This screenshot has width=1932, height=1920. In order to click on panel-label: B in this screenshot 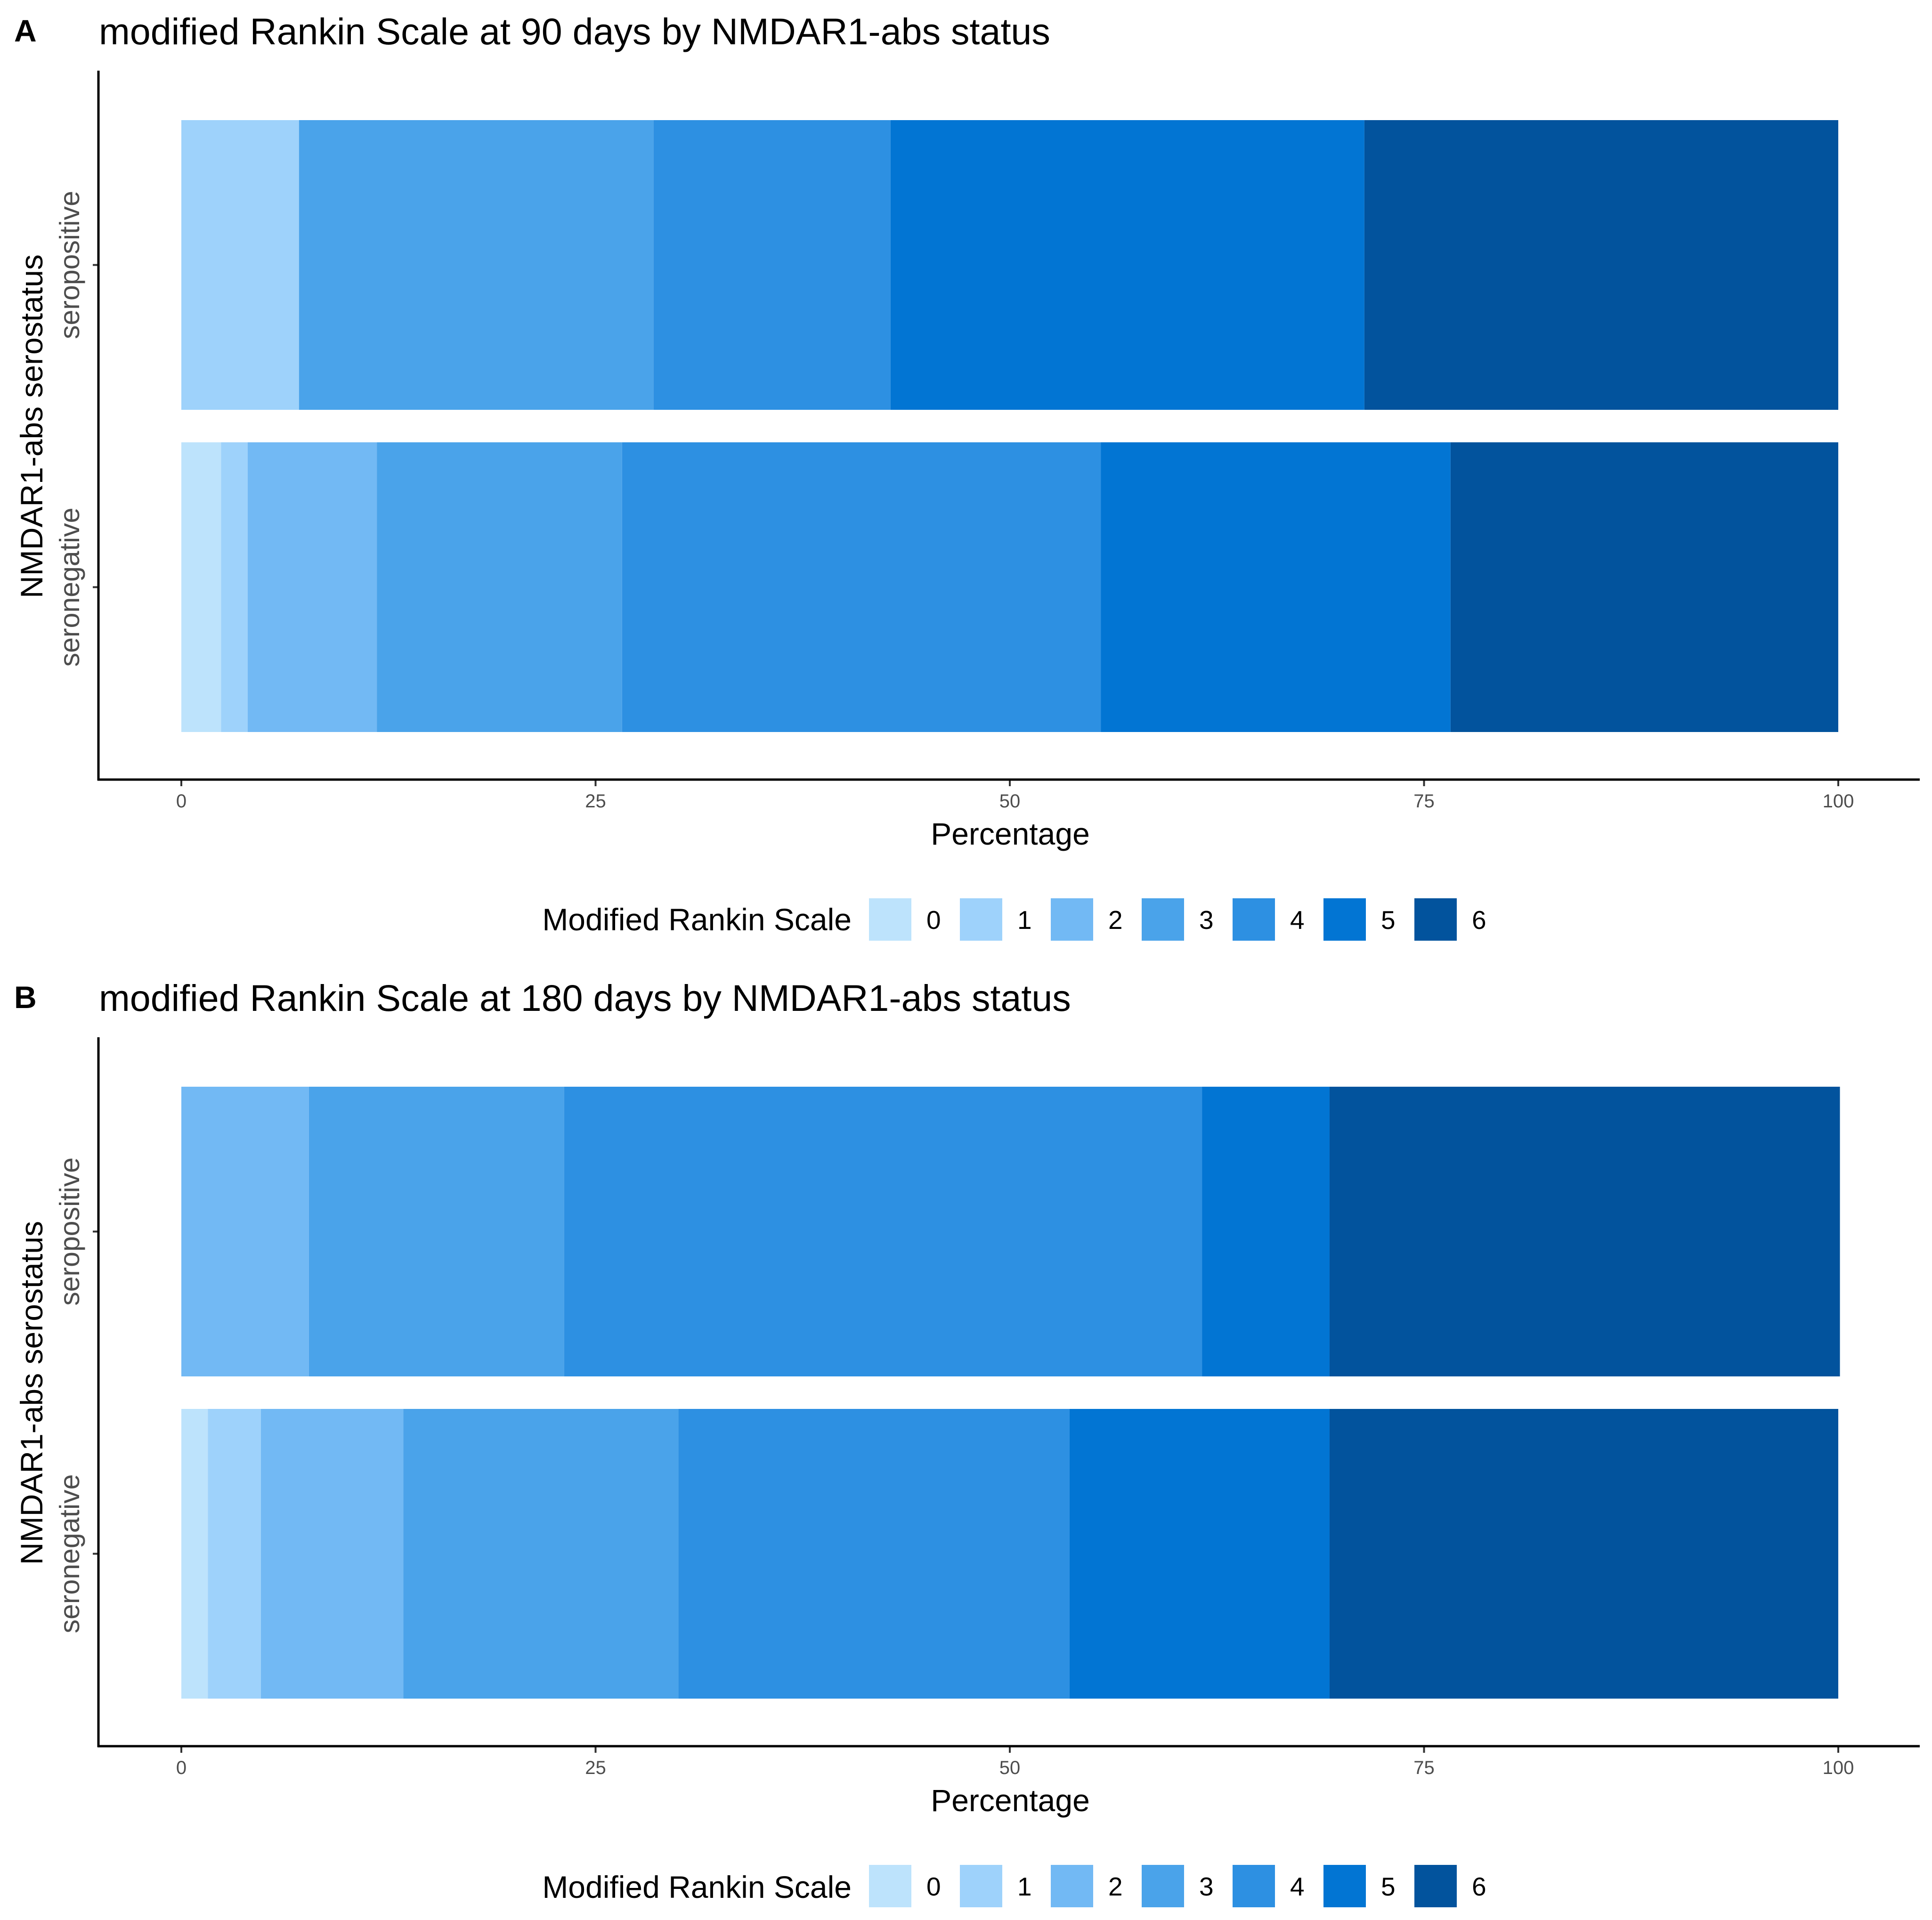, I will do `click(26, 998)`.